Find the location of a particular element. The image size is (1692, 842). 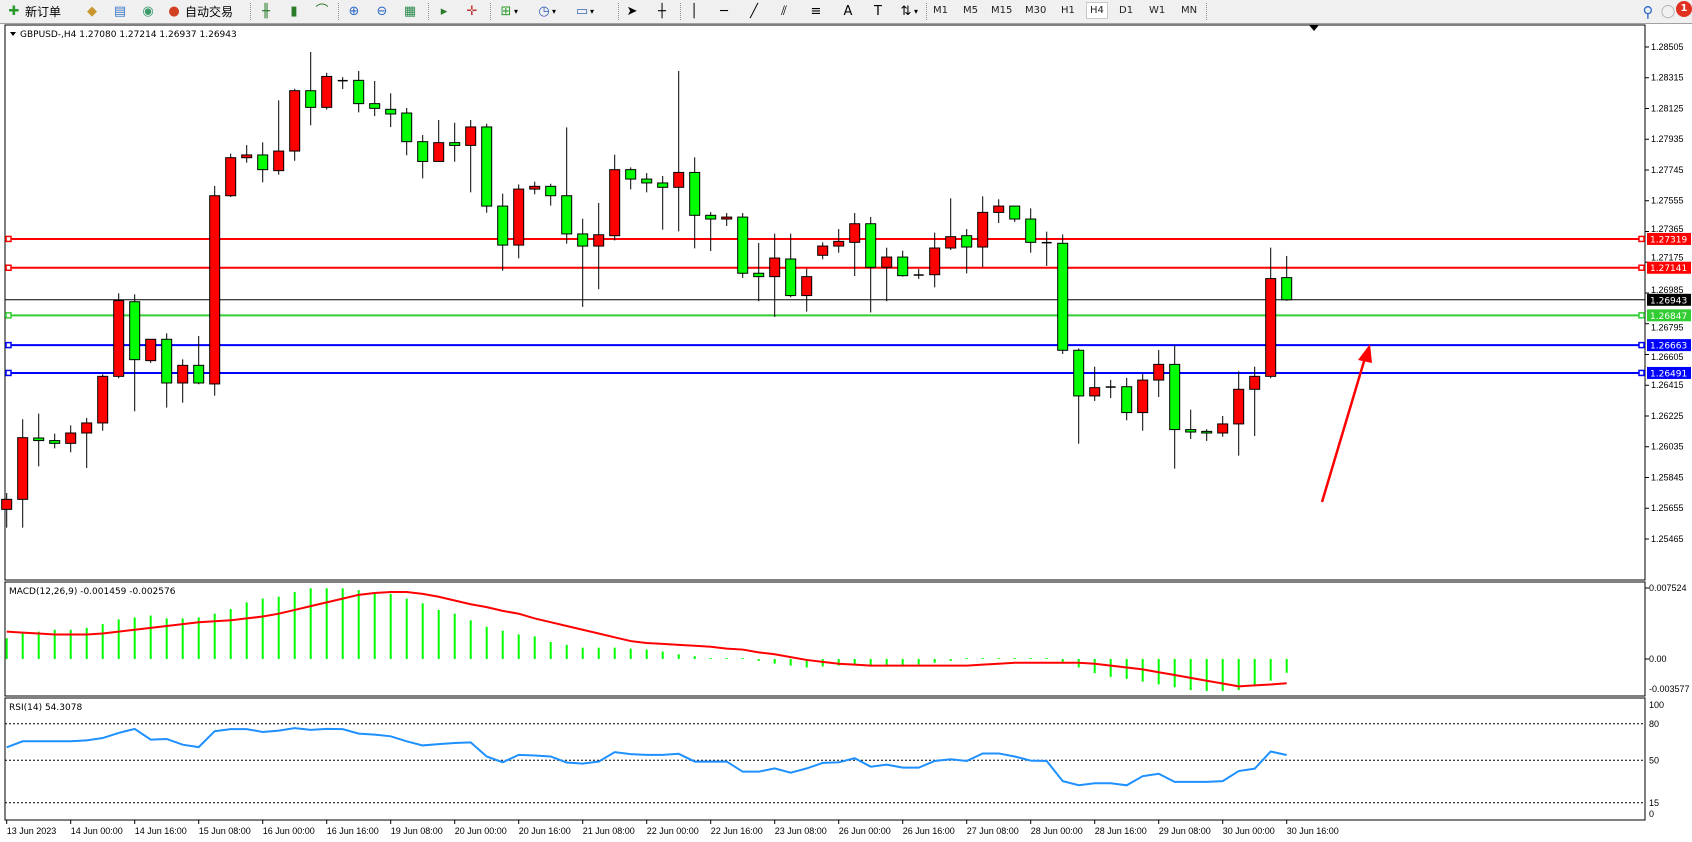

equidistant-channel-button: ⫽ is located at coordinates (784, 11).